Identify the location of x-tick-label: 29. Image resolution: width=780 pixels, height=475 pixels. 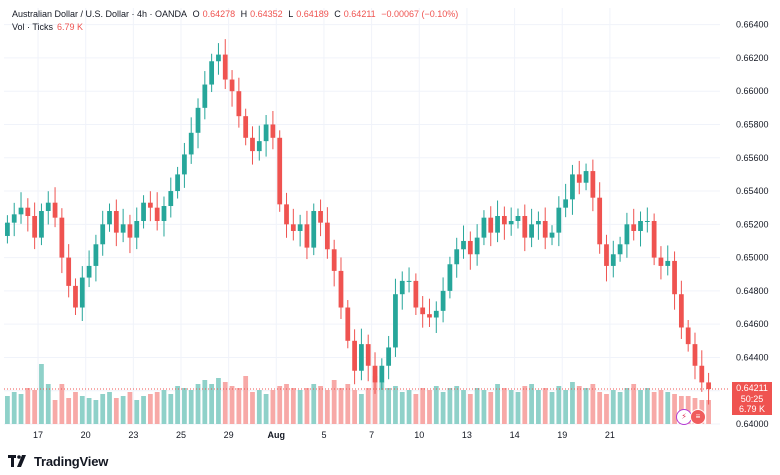
(229, 435).